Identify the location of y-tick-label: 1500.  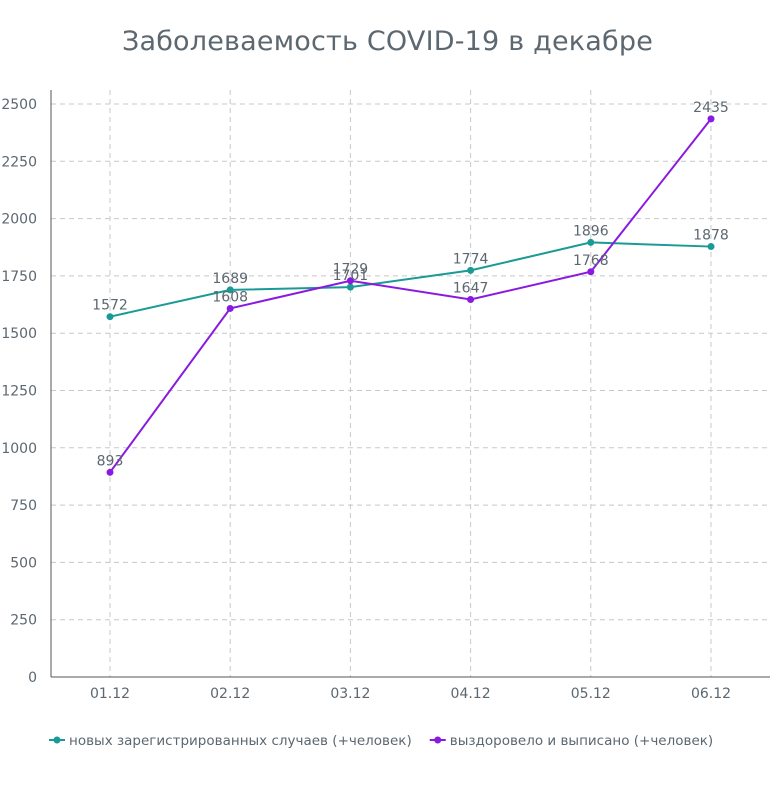
(19, 334).